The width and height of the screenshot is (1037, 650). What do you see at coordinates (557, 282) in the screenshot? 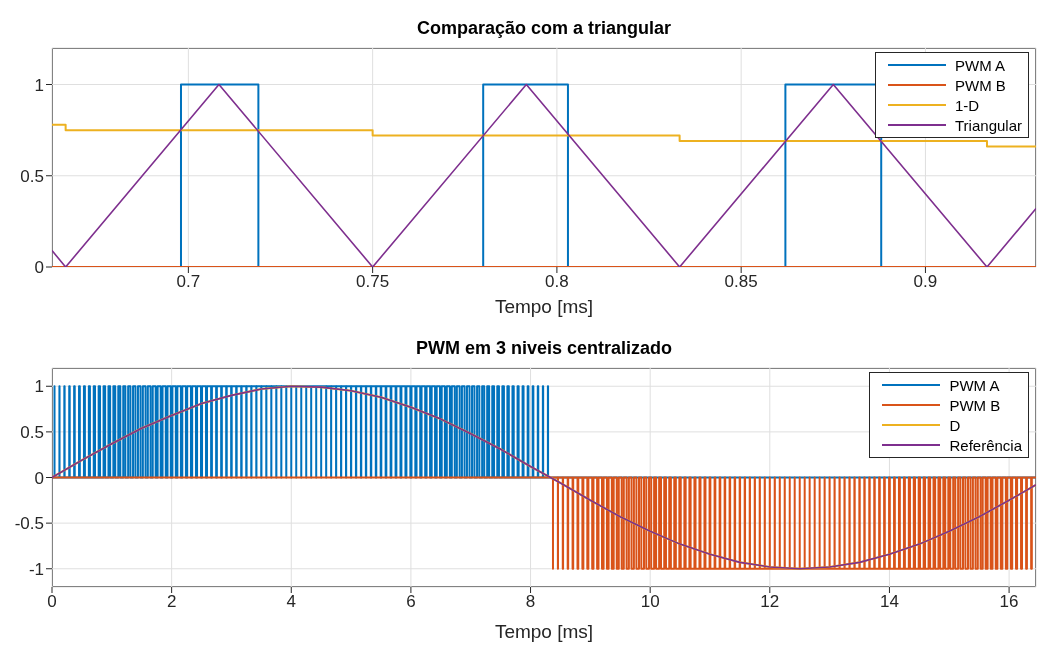
I see `x-tick-label: 0.8` at bounding box center [557, 282].